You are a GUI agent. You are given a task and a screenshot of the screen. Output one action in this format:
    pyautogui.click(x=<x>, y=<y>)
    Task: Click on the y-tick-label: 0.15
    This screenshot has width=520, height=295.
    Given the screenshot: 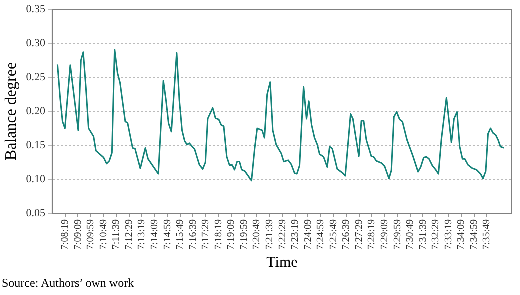 What is the action you would take?
    pyautogui.click(x=36, y=145)
    